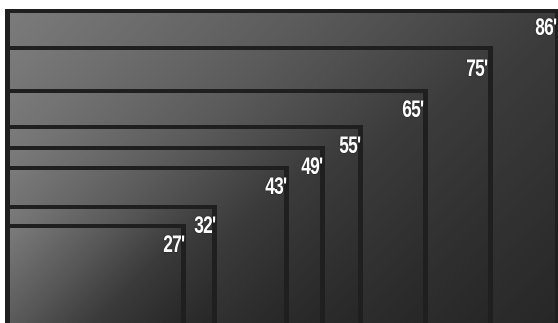 This screenshot has height=323, width=558. Describe the element at coordinates (349, 145) in the screenshot. I see `size-label-55: 55'` at that location.